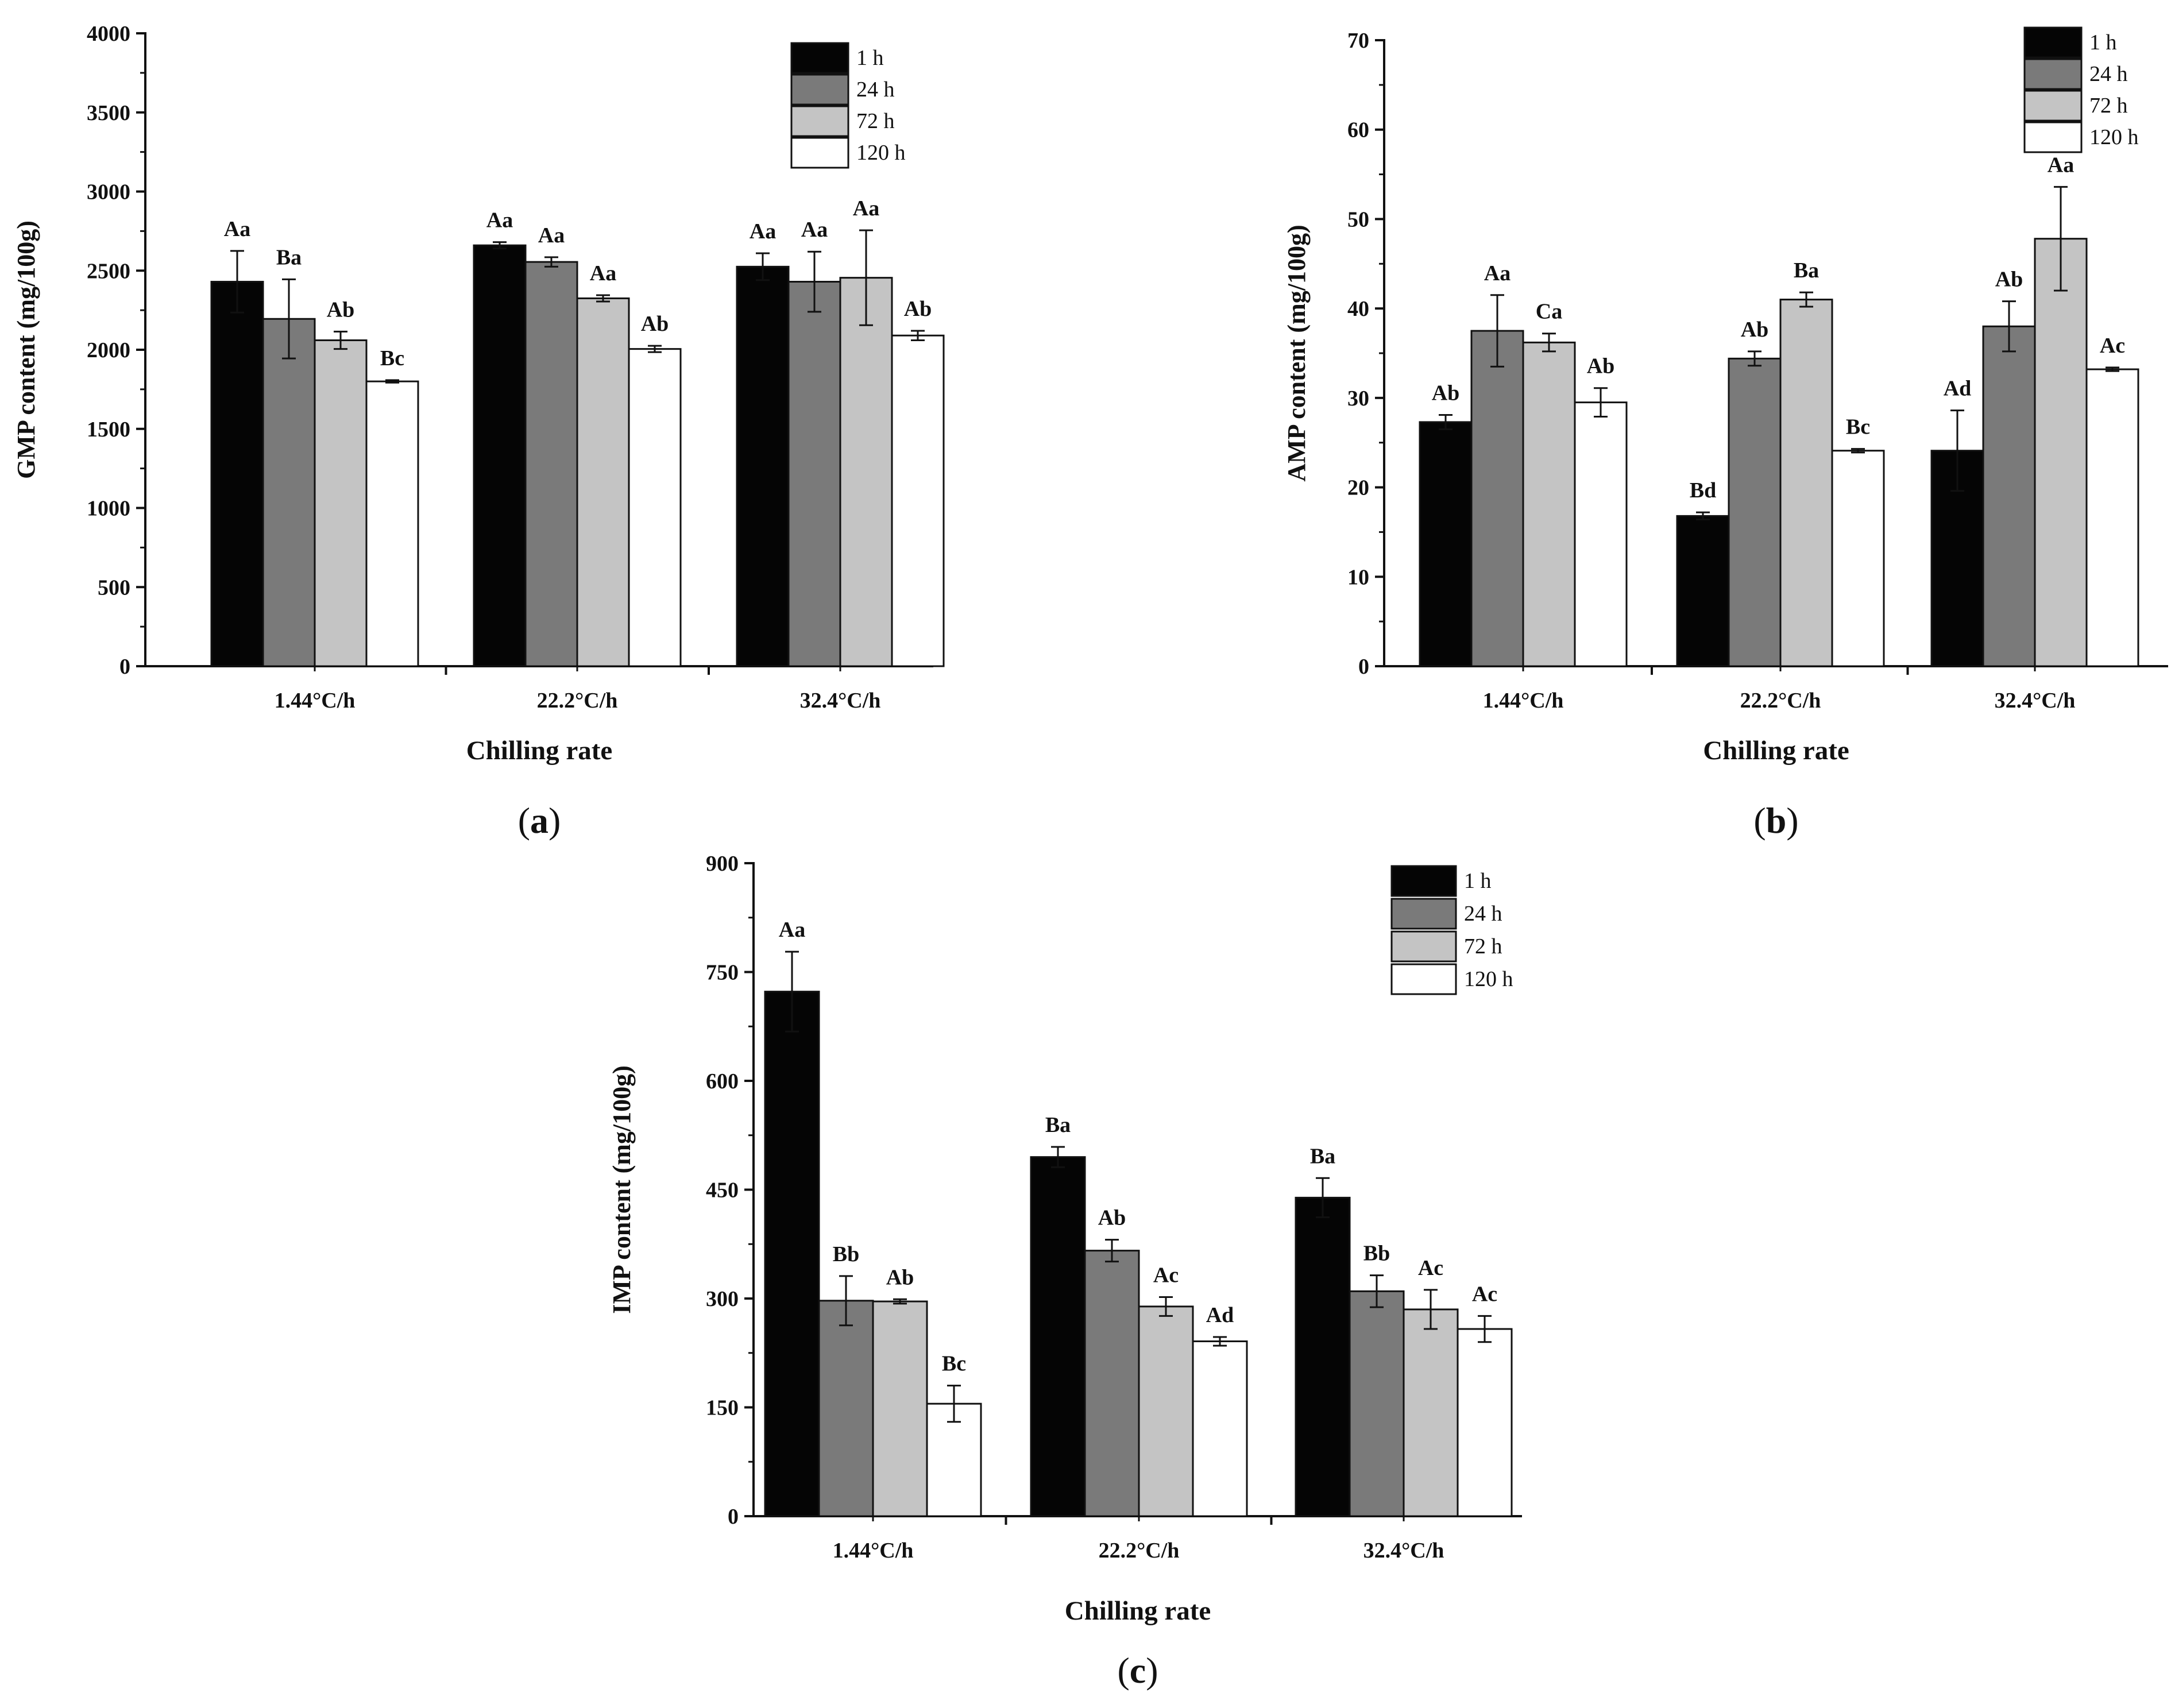  Describe the element at coordinates (876, 121) in the screenshot. I see `legend-label-72-h: 72 h` at that location.